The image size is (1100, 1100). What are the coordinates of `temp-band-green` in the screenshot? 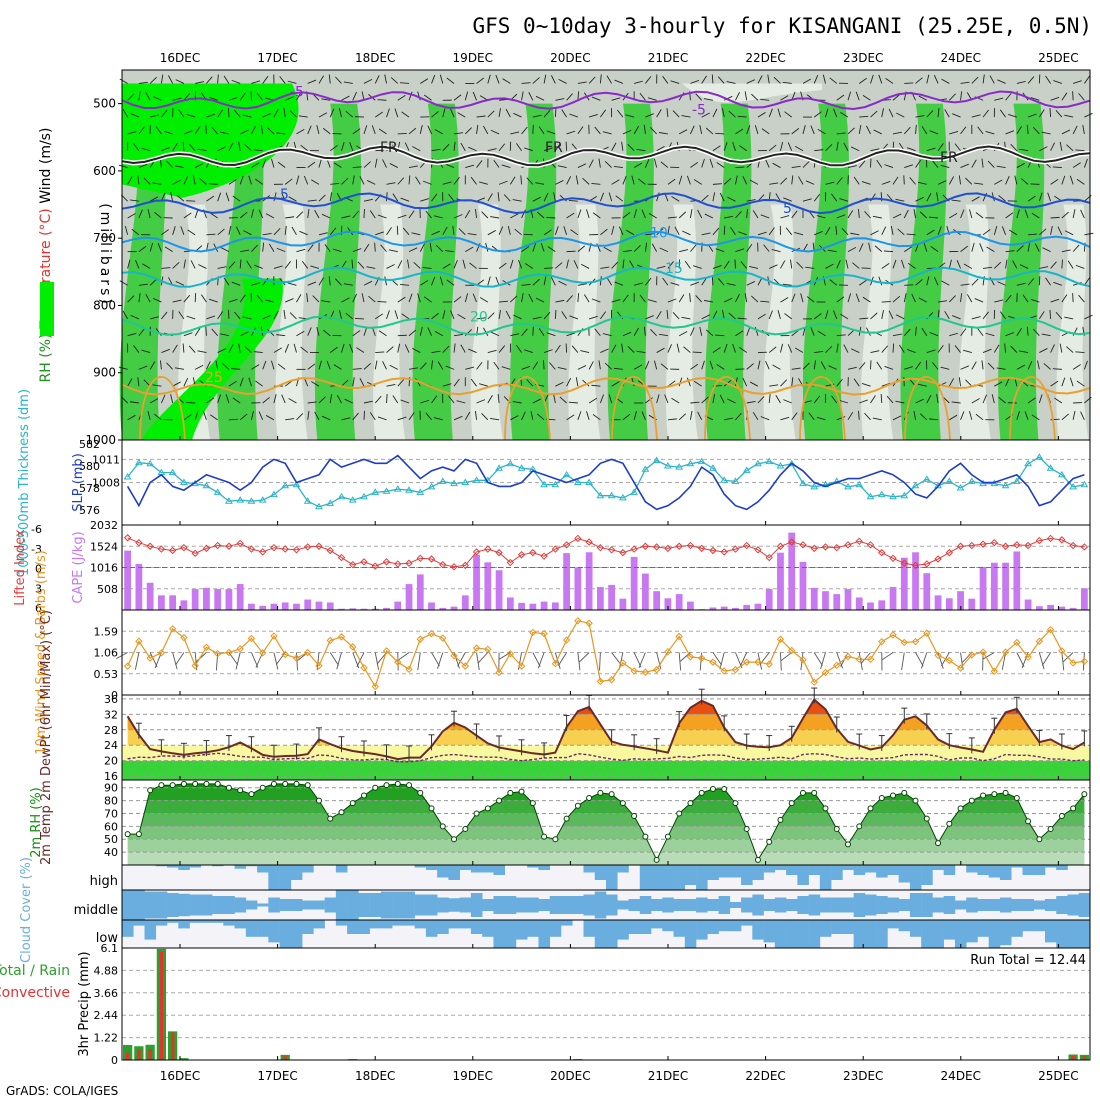 It's located at (606, 770).